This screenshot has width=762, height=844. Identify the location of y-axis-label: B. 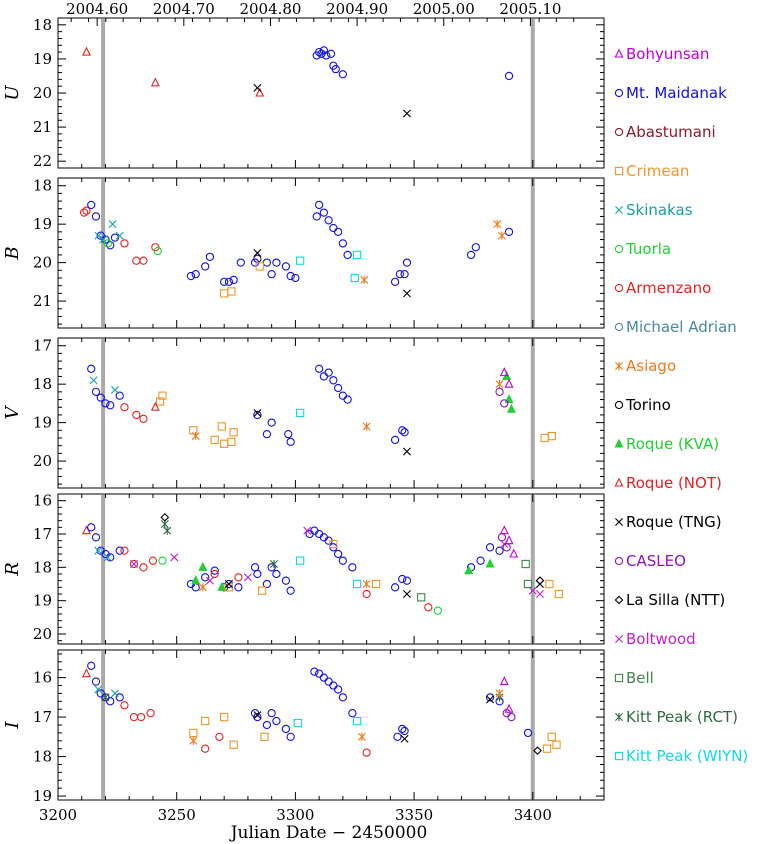
(12, 253).